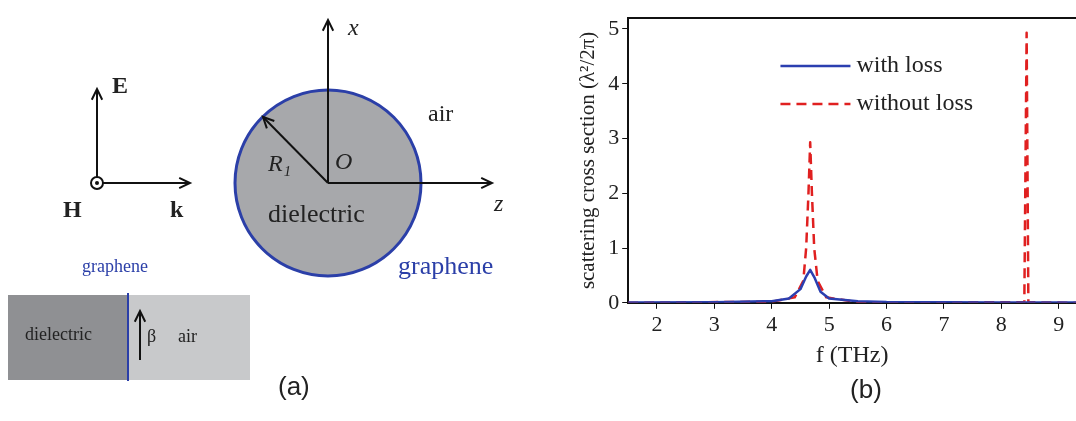 The height and width of the screenshot is (421, 1076). What do you see at coordinates (1059, 323) in the screenshot?
I see `x-tick-label: 9` at bounding box center [1059, 323].